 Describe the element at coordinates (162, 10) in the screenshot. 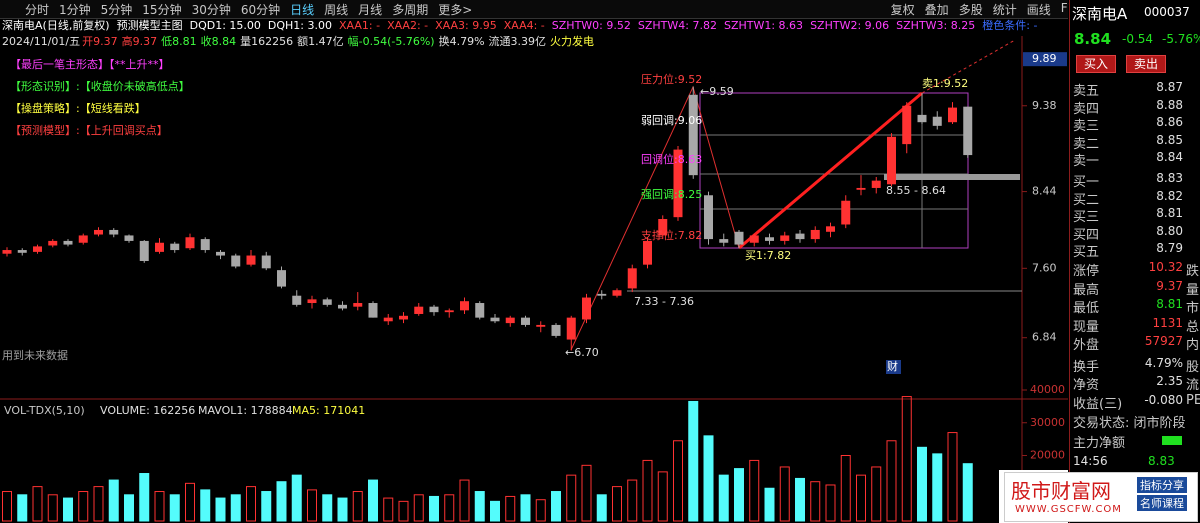

I see `period-tab: 15分钟` at that location.